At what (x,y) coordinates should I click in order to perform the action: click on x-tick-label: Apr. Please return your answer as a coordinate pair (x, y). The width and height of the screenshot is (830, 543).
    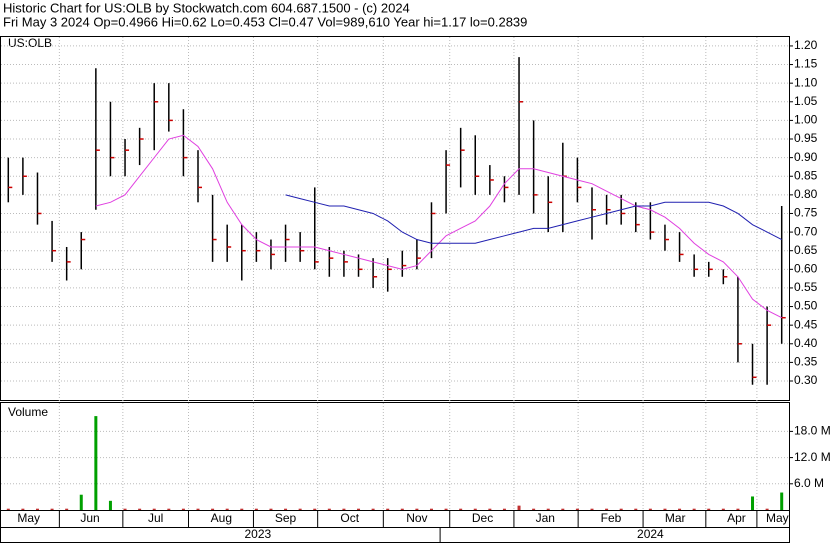
    Looking at the image, I should click on (736, 518).